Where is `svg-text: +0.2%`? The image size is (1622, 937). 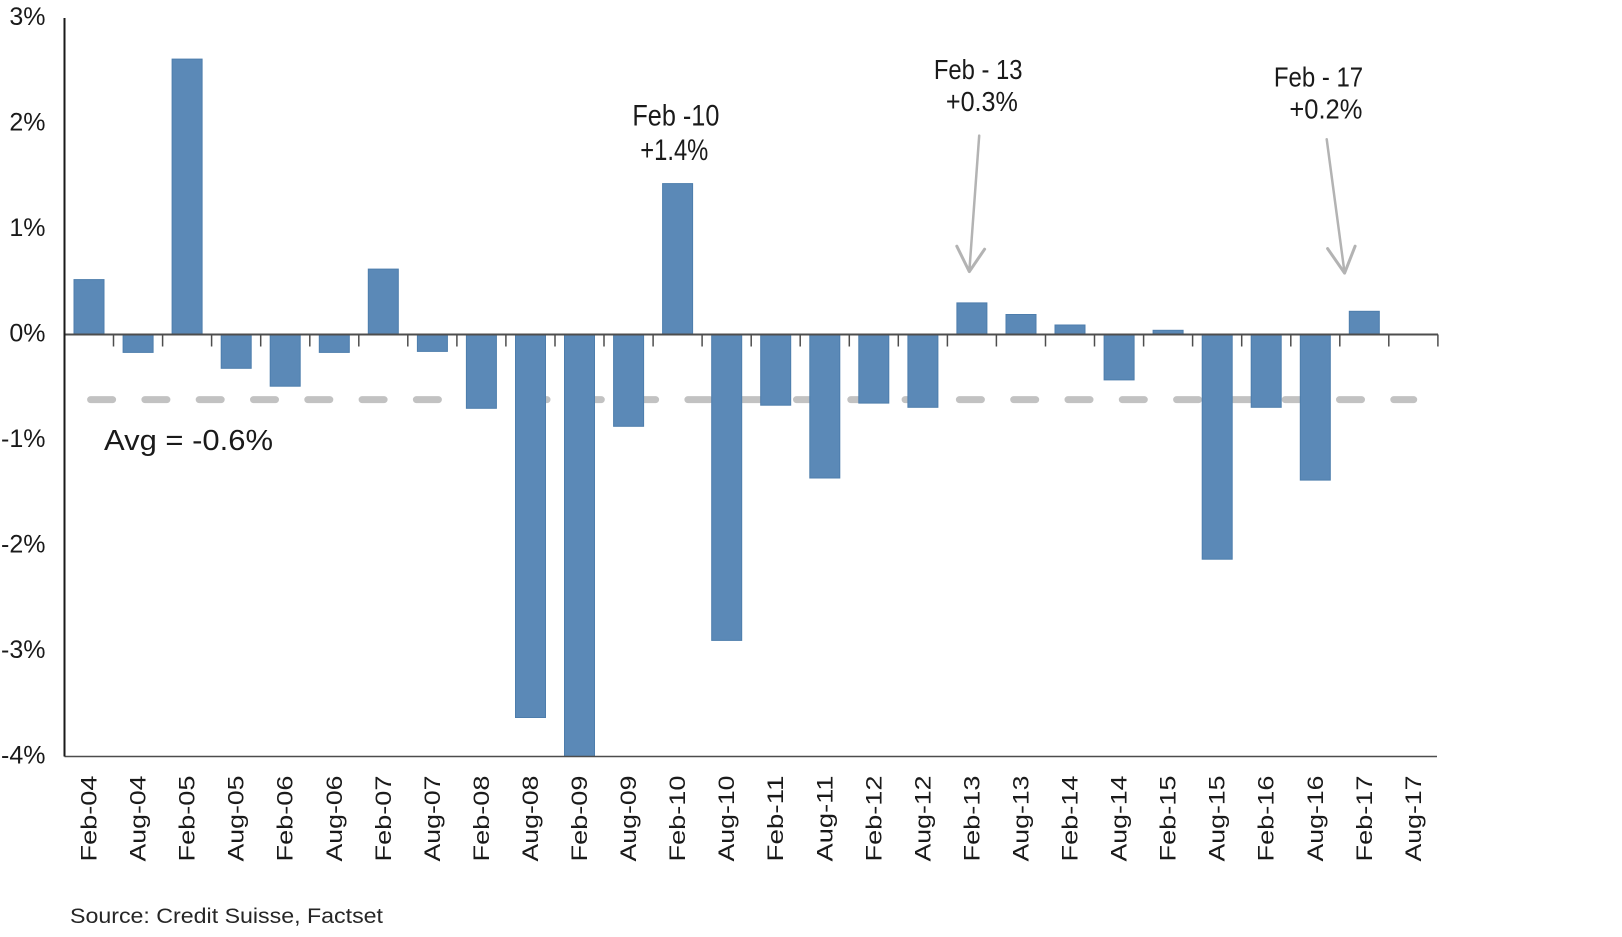
svg-text: +0.2% is located at coordinates (1325, 108).